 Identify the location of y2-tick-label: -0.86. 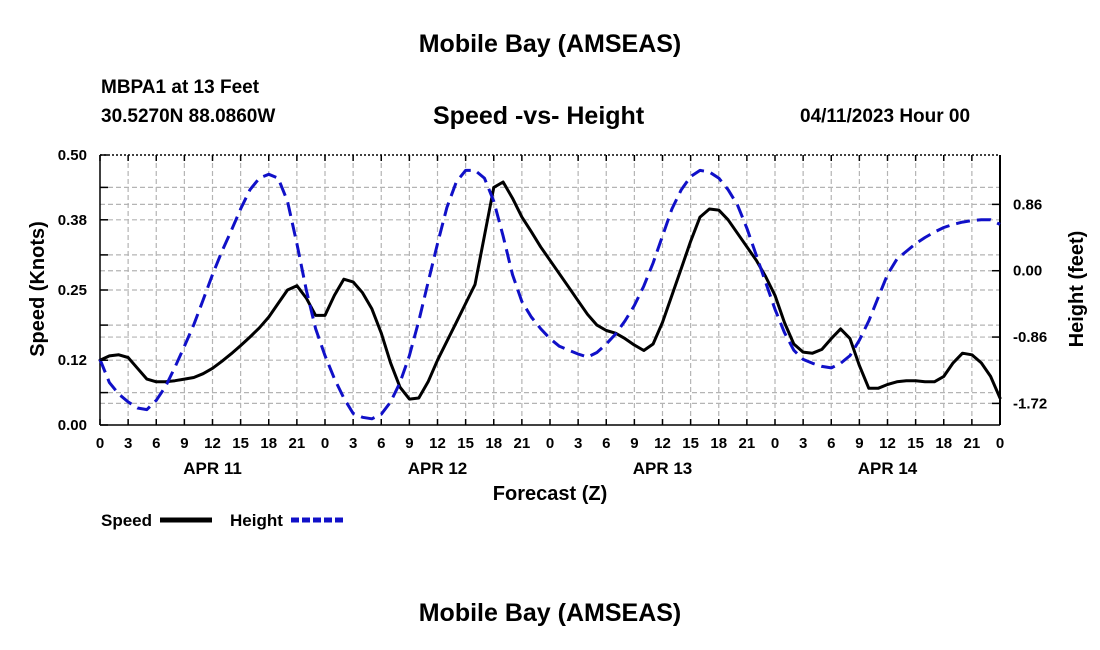
(1030, 337).